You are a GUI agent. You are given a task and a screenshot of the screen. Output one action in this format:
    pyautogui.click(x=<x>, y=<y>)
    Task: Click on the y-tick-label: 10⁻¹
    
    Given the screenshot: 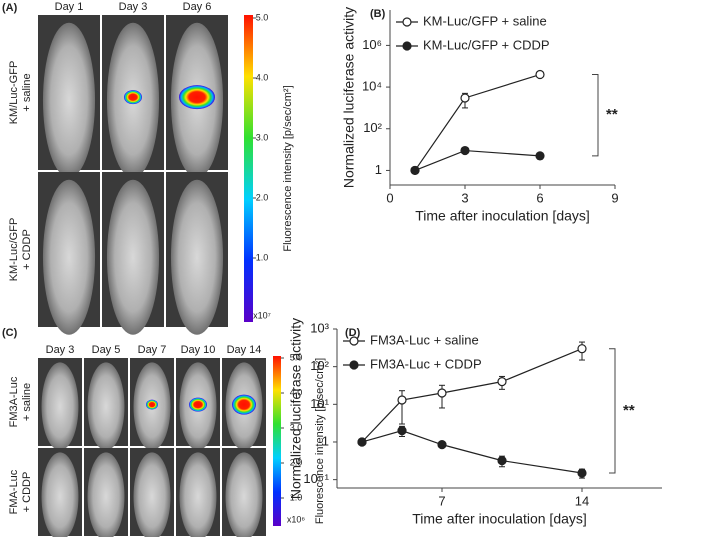 What is the action you would take?
    pyautogui.click(x=316, y=478)
    